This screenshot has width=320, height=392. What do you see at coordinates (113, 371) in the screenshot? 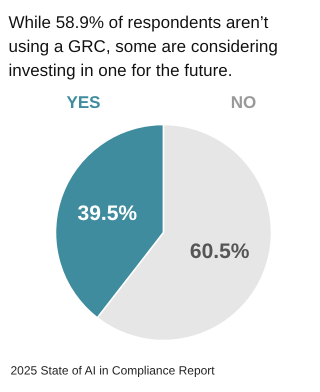
I see `text: 2025 State of AI in Compliance Report` at bounding box center [113, 371].